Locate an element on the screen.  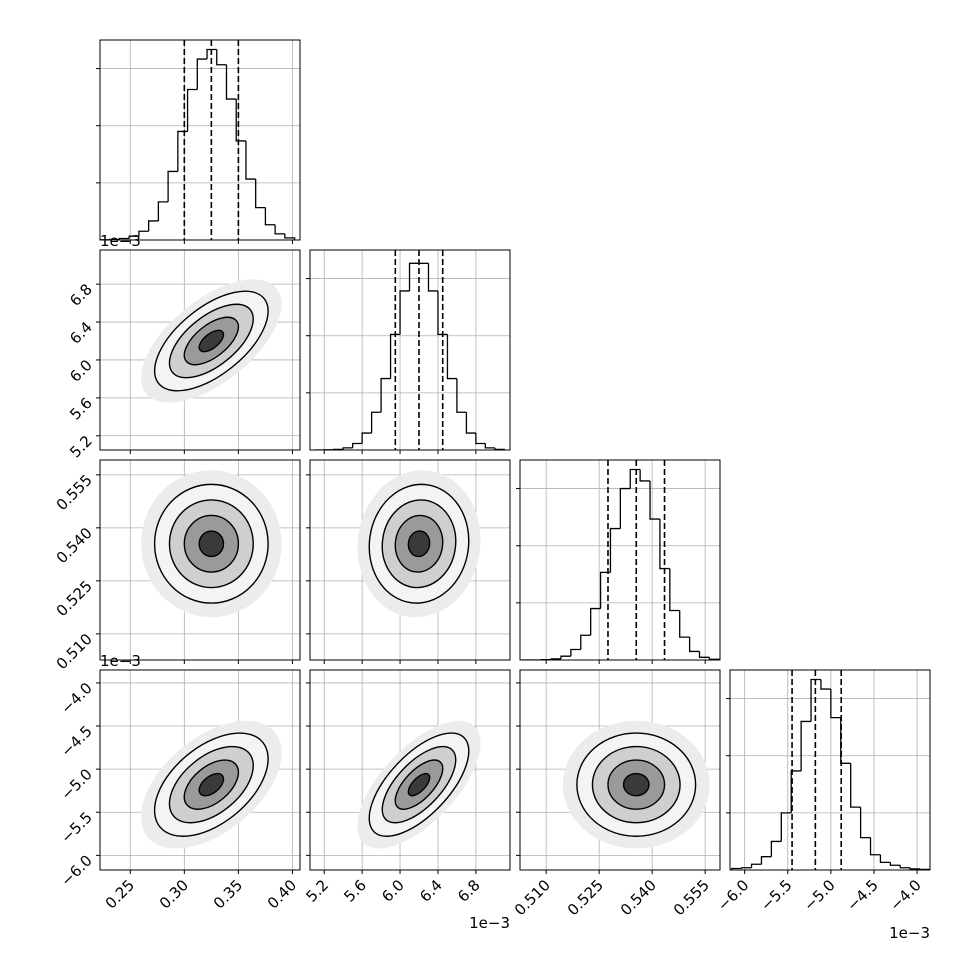
y-tick-label: 6.0 is located at coordinates (81, 371).